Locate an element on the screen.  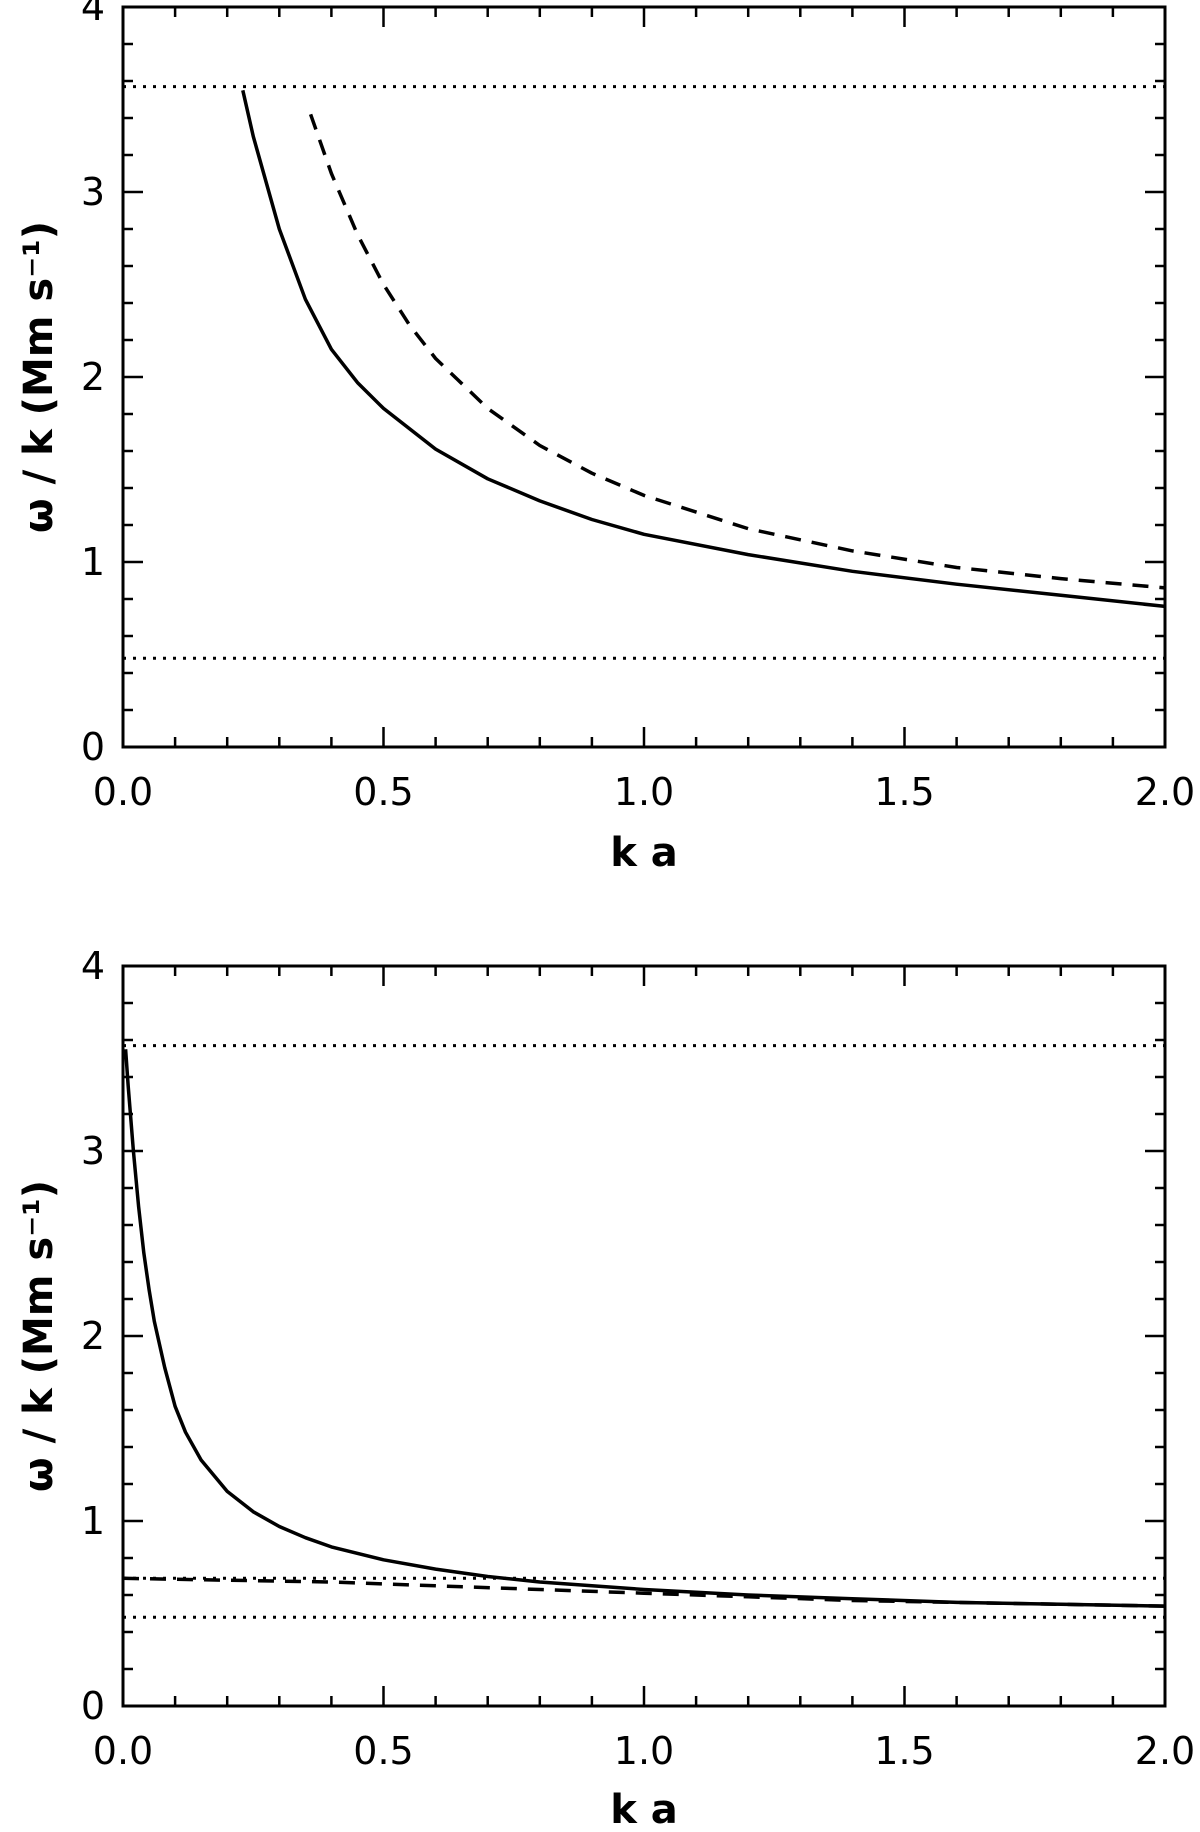
top-y-tick-label: 3 is located at coordinates (93, 192).